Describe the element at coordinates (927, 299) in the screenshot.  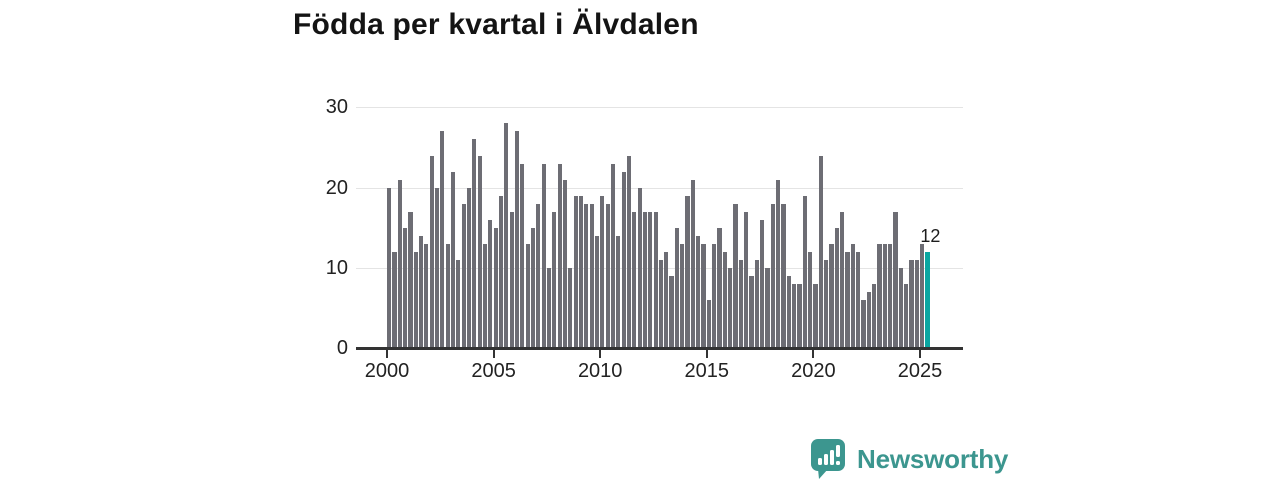
I see `bar-highlight` at that location.